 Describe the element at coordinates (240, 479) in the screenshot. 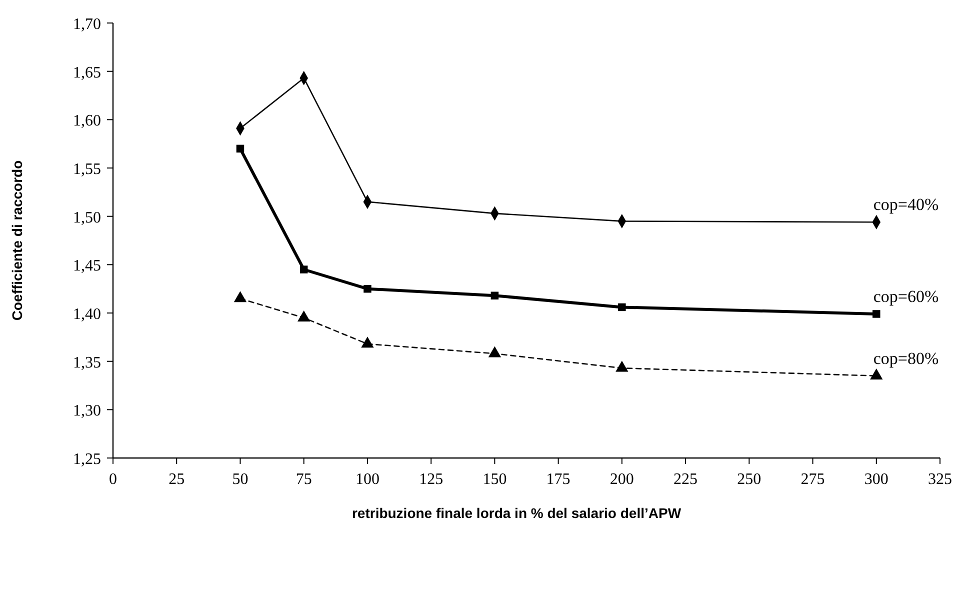

I see `x-tick-label: 50` at that location.